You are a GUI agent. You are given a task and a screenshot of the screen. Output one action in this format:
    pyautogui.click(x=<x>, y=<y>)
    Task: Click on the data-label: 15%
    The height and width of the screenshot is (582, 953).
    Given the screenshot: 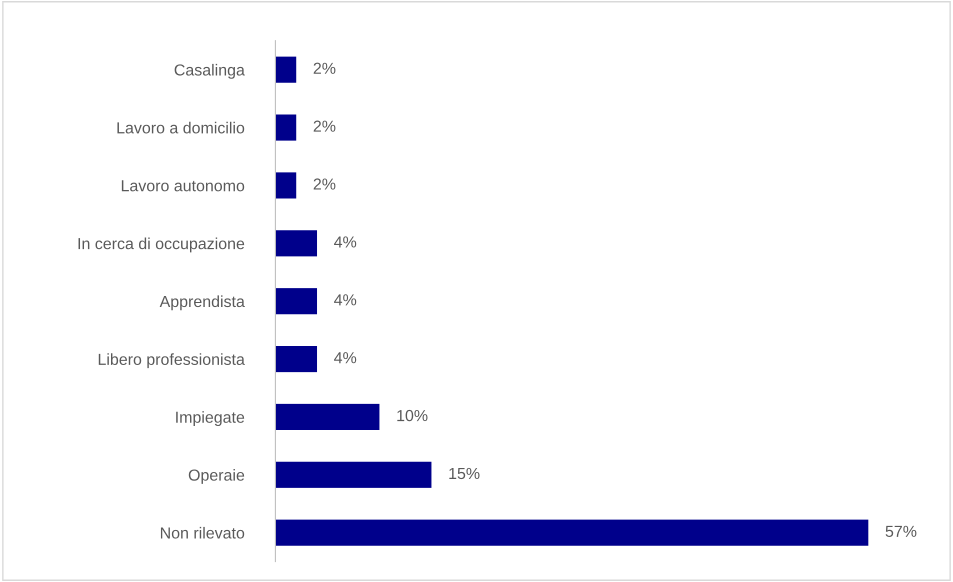 What is the action you would take?
    pyautogui.click(x=464, y=474)
    